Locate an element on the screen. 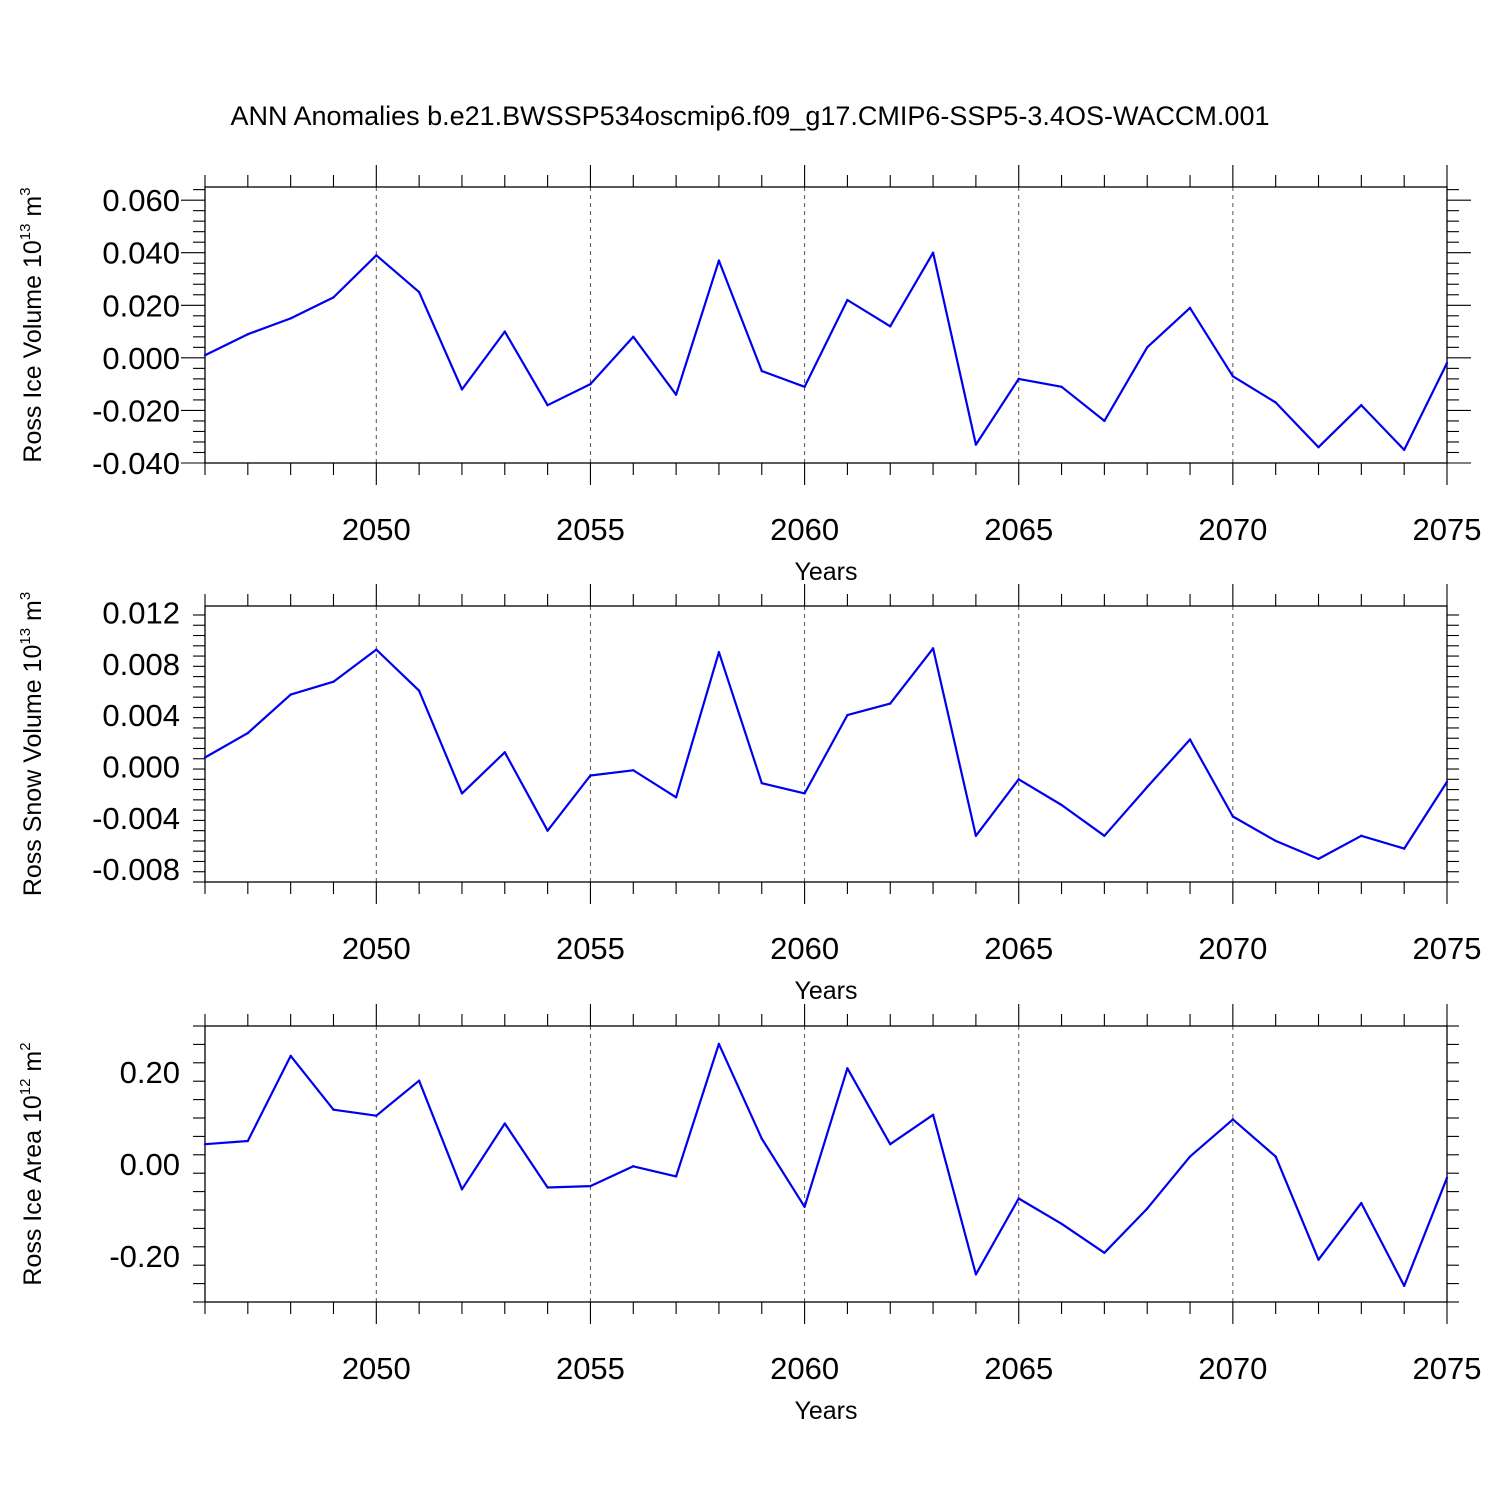 This screenshot has height=1500, width=1500. x-axis-label: Years is located at coordinates (825, 572).